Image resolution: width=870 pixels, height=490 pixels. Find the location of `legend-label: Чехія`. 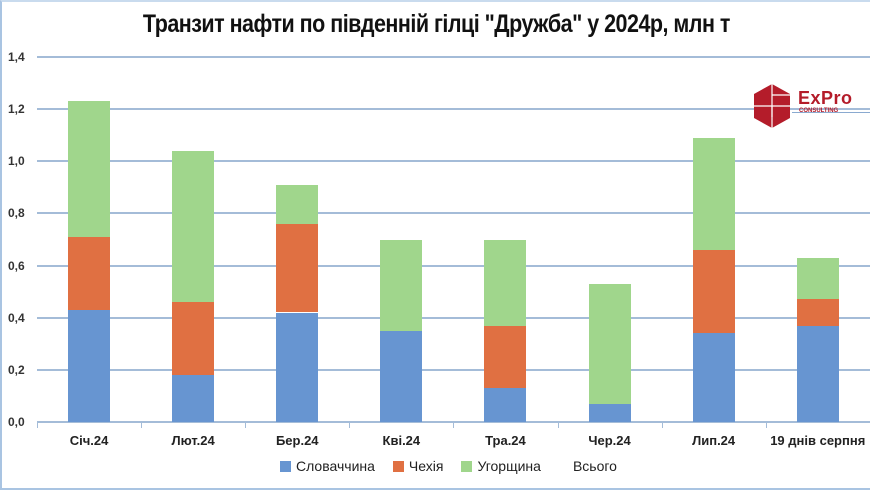

legend-label: Чехія is located at coordinates (426, 466).